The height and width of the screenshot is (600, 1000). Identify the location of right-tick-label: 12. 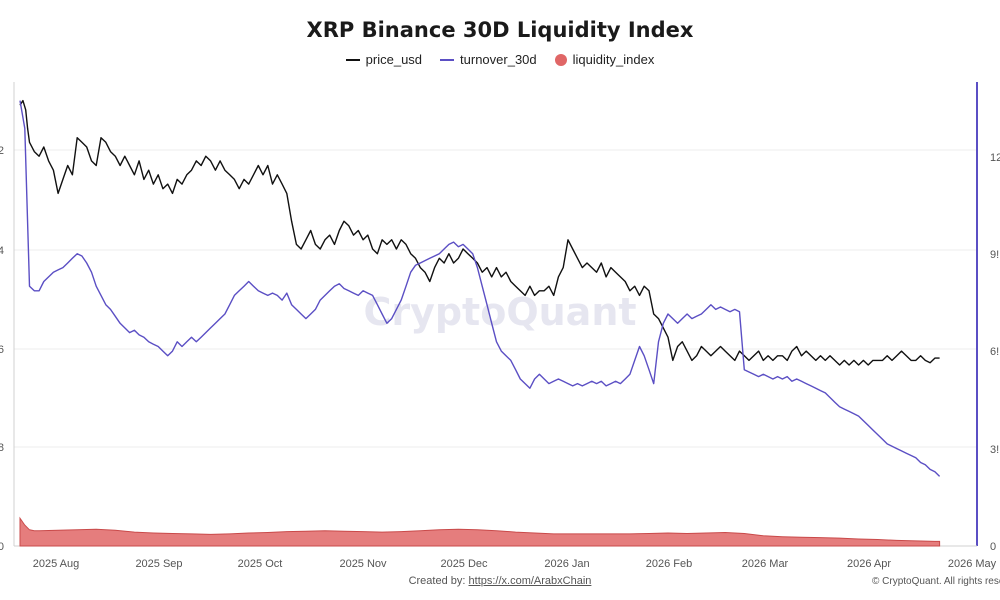
(995, 158).